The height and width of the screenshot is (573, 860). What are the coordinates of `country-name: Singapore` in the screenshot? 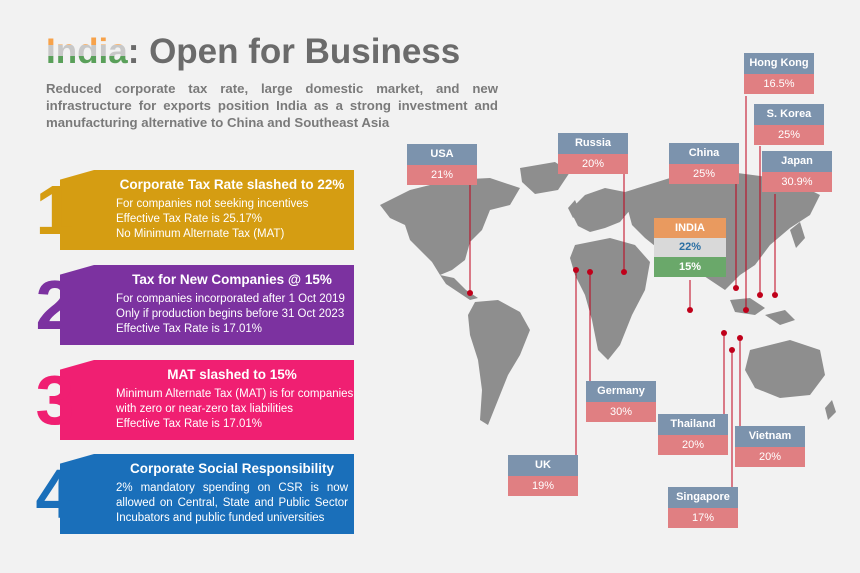 It's located at (703, 497).